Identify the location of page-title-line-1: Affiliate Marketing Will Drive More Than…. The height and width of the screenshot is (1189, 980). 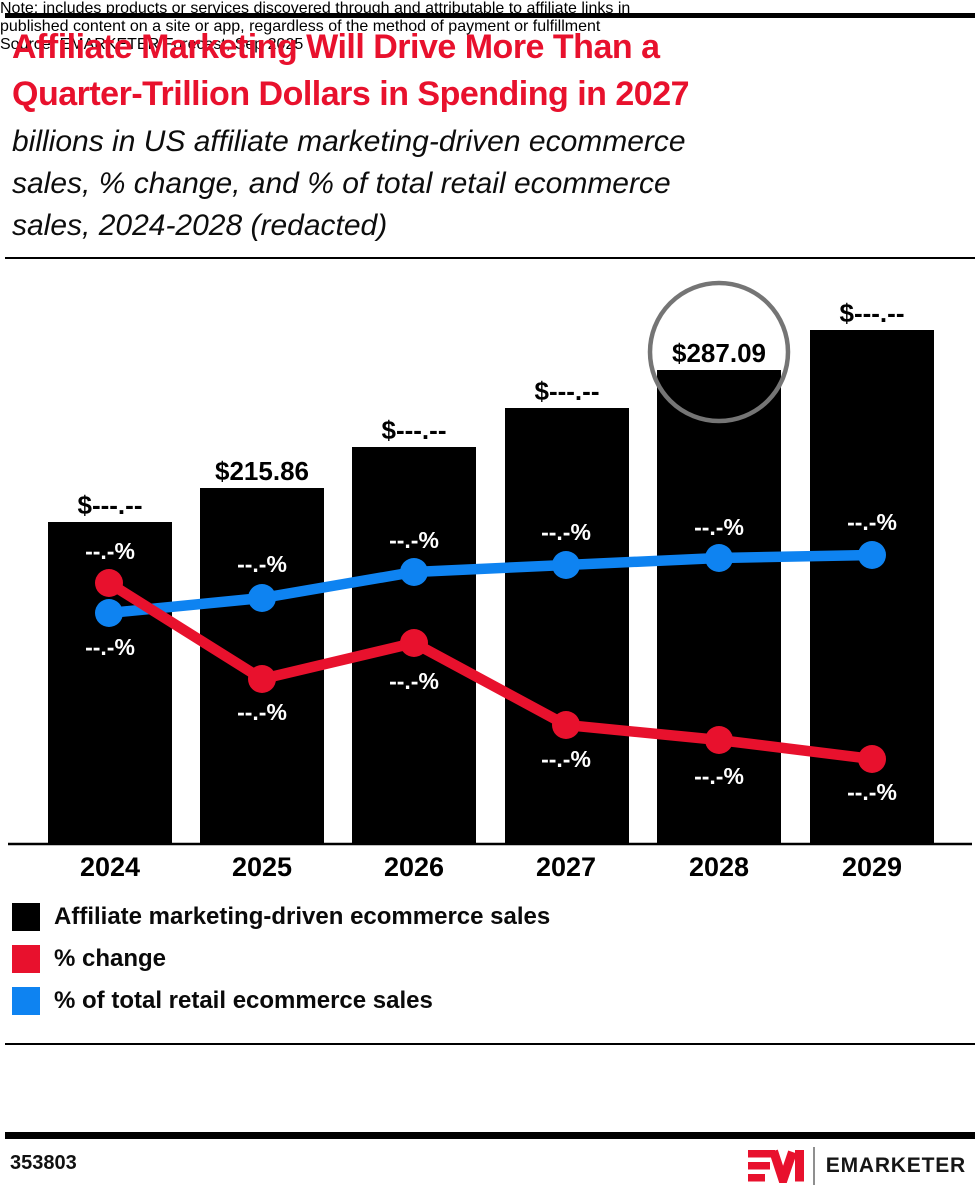
(336, 47).